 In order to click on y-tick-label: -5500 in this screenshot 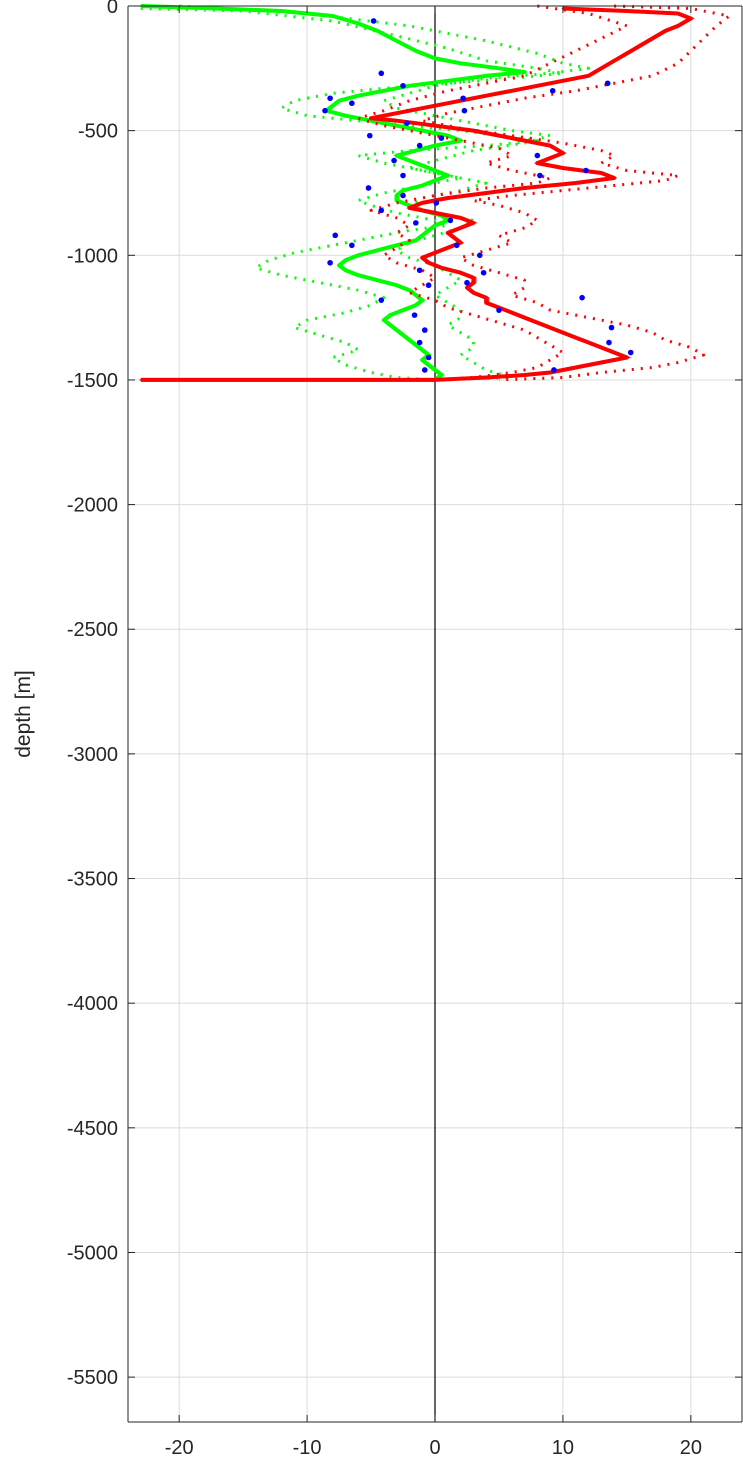, I will do `click(92, 1378)`.